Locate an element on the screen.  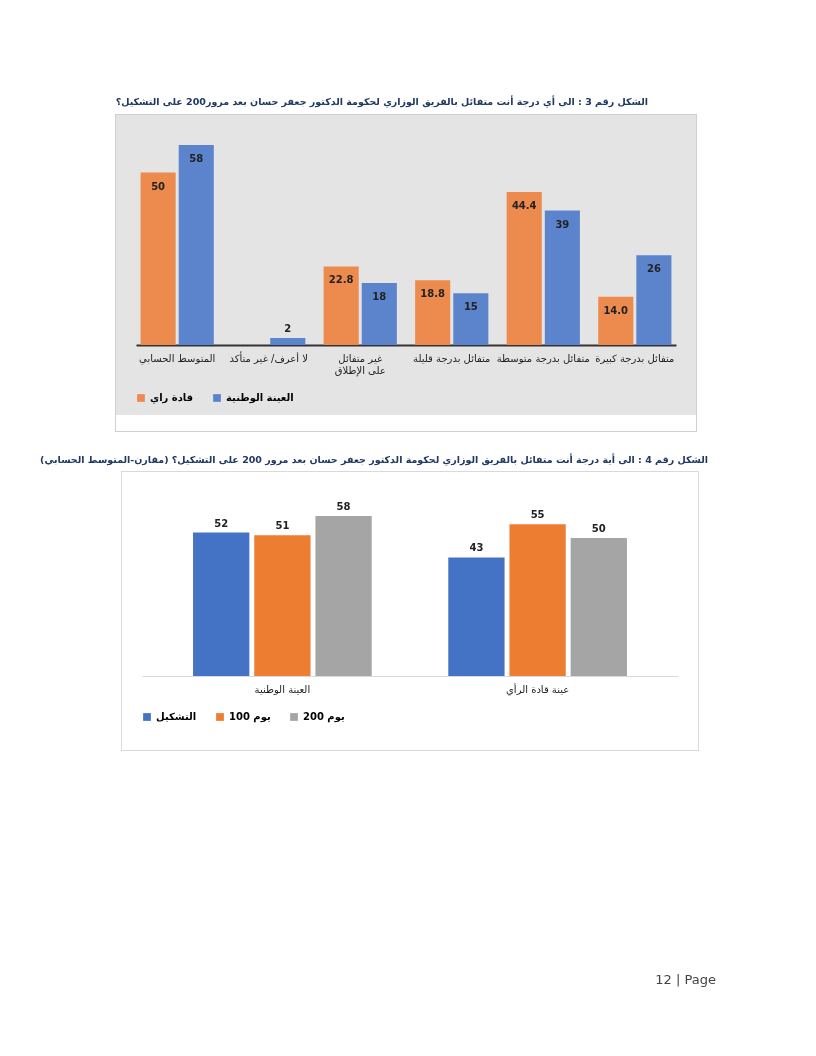
x-tick-label: متفائل بدرجة قليلة is located at coordinates (452, 358).